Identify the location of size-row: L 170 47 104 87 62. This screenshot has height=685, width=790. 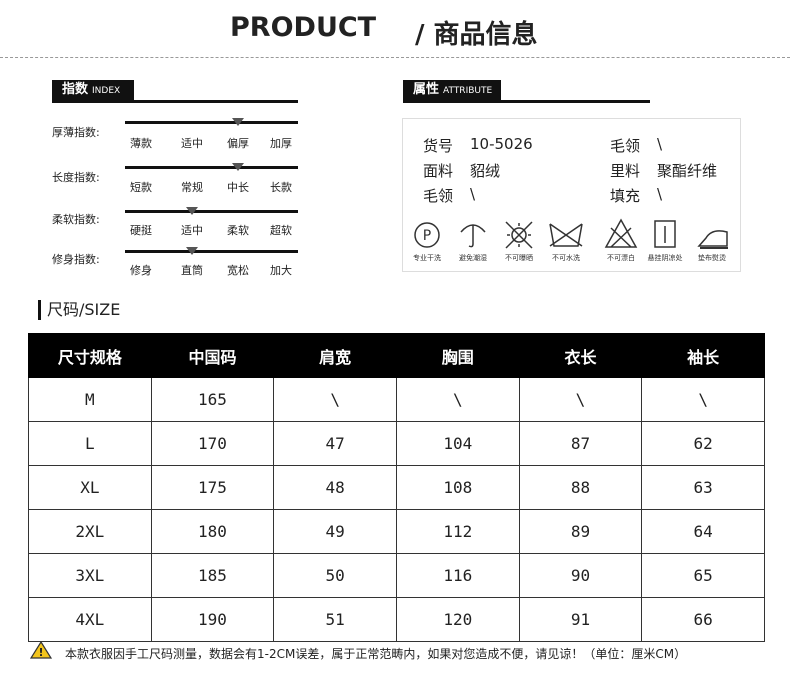
(396, 443).